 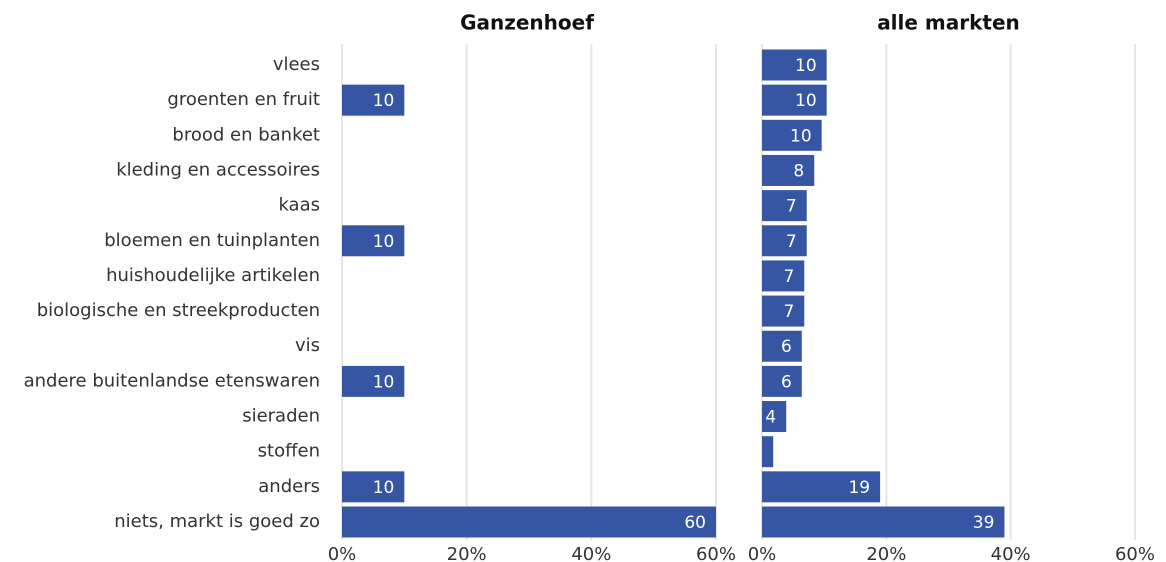 I want to click on category-label: biologische en streekproducten, so click(x=178, y=310).